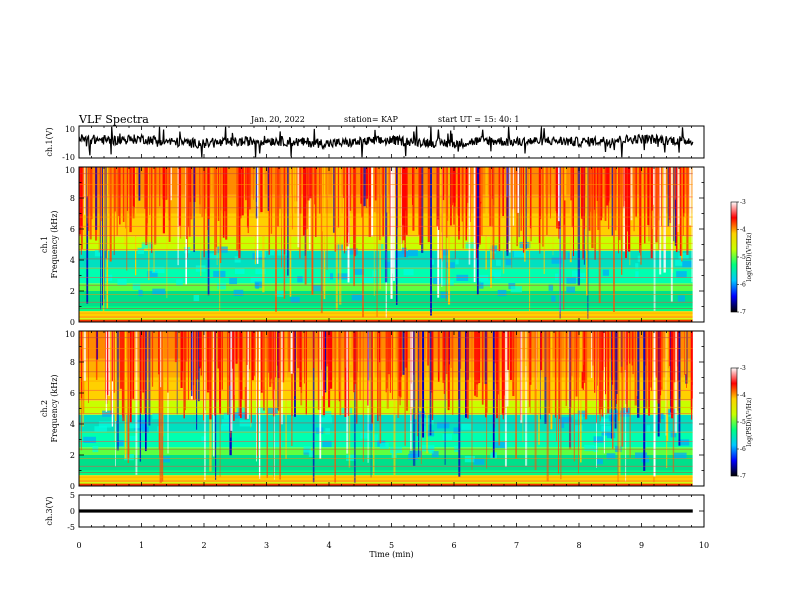 The width and height of the screenshot is (792, 612). Describe the element at coordinates (371, 119) in the screenshot. I see `station-label: station= KAP` at that location.